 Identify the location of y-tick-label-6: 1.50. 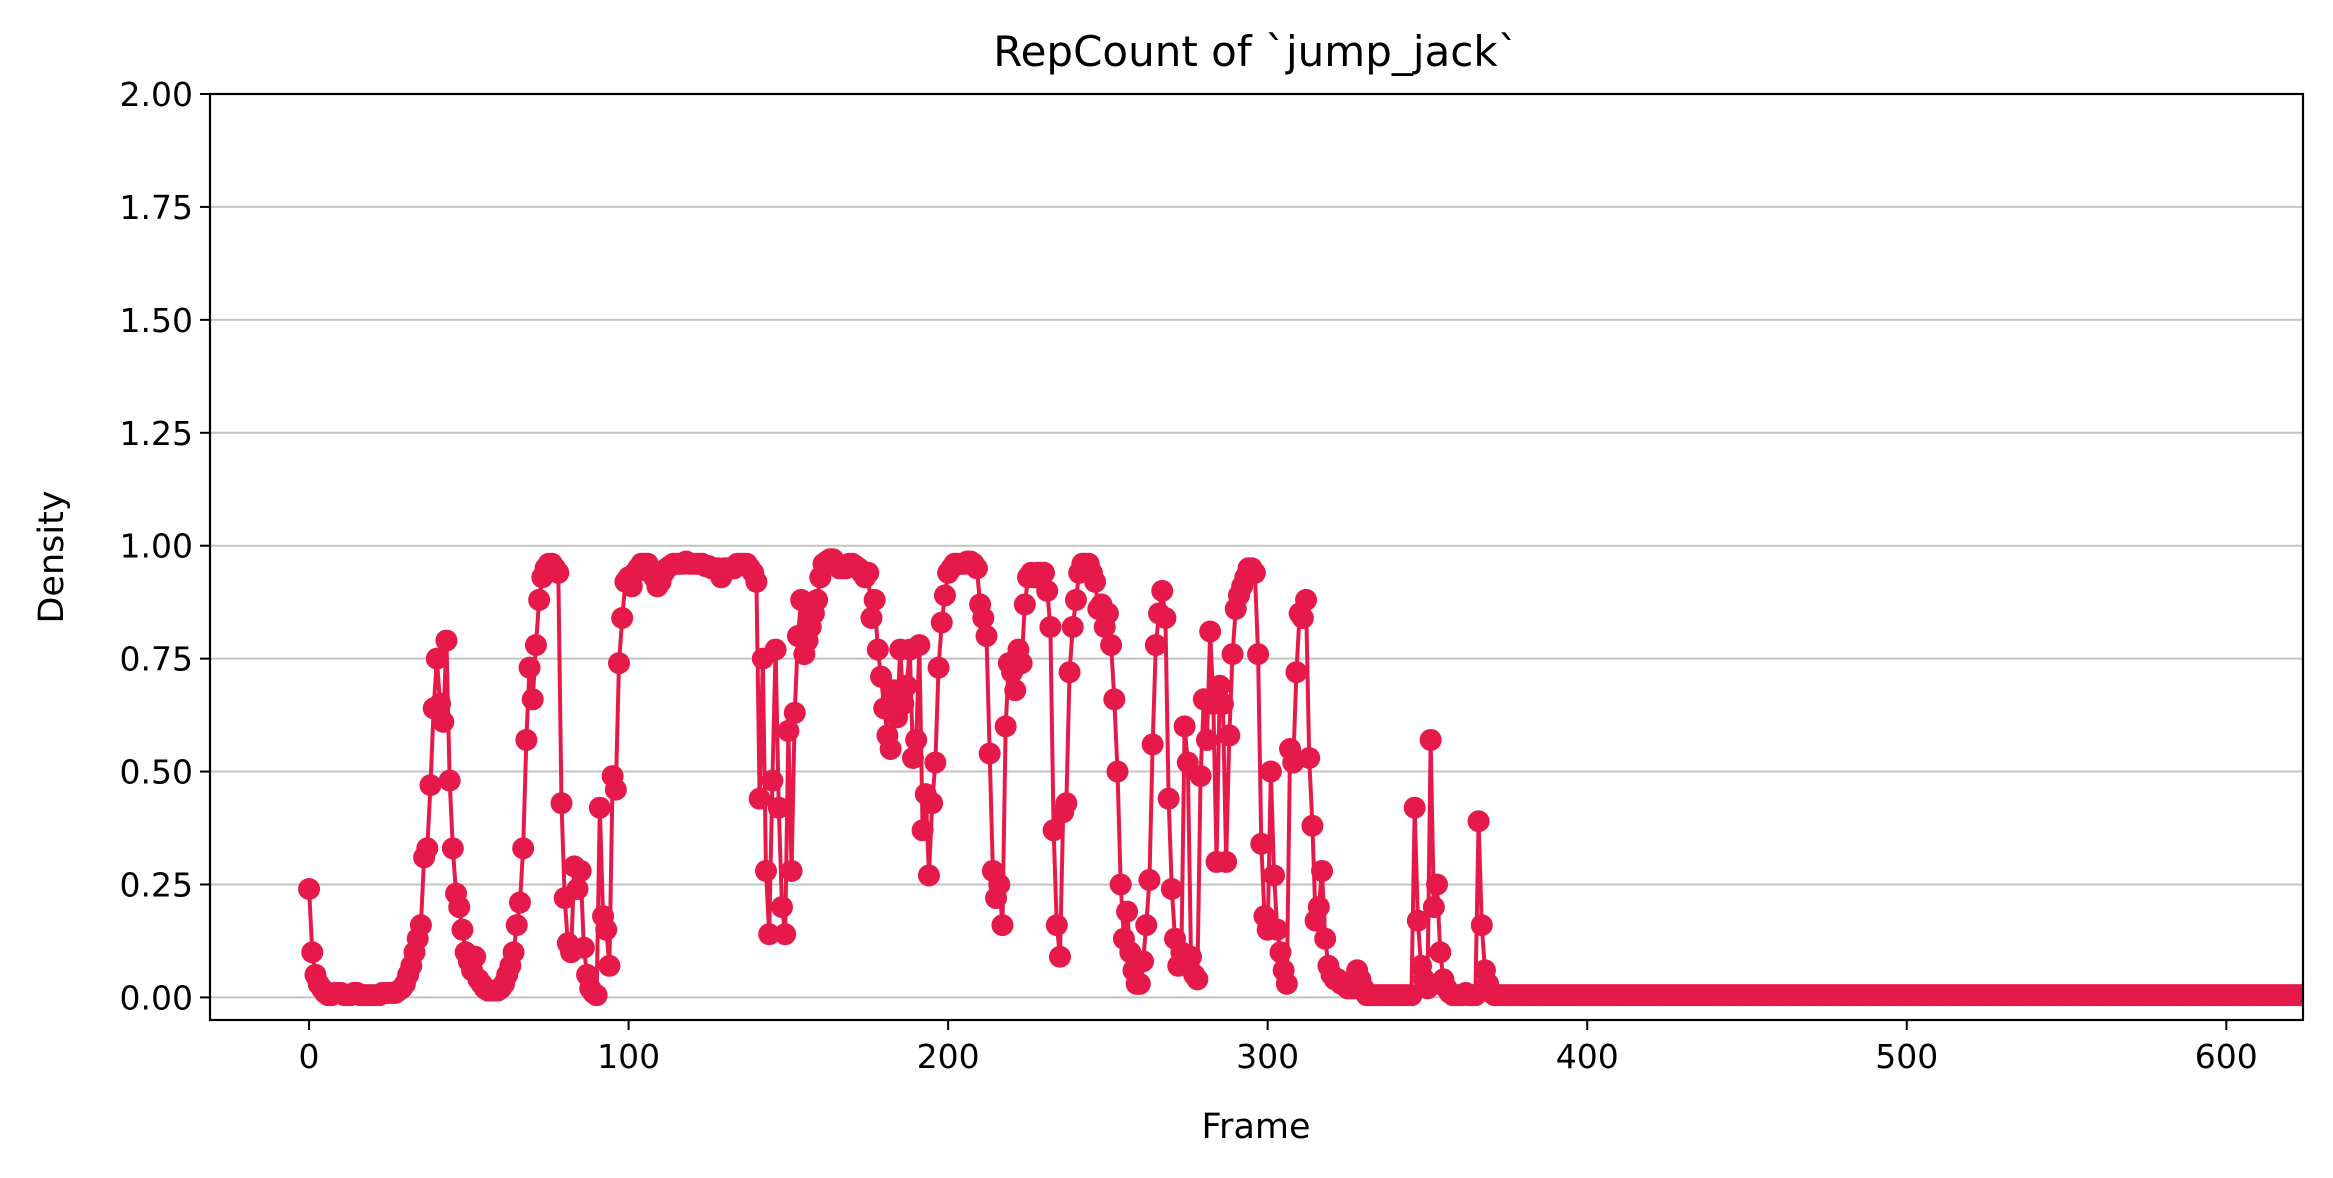
(156, 320).